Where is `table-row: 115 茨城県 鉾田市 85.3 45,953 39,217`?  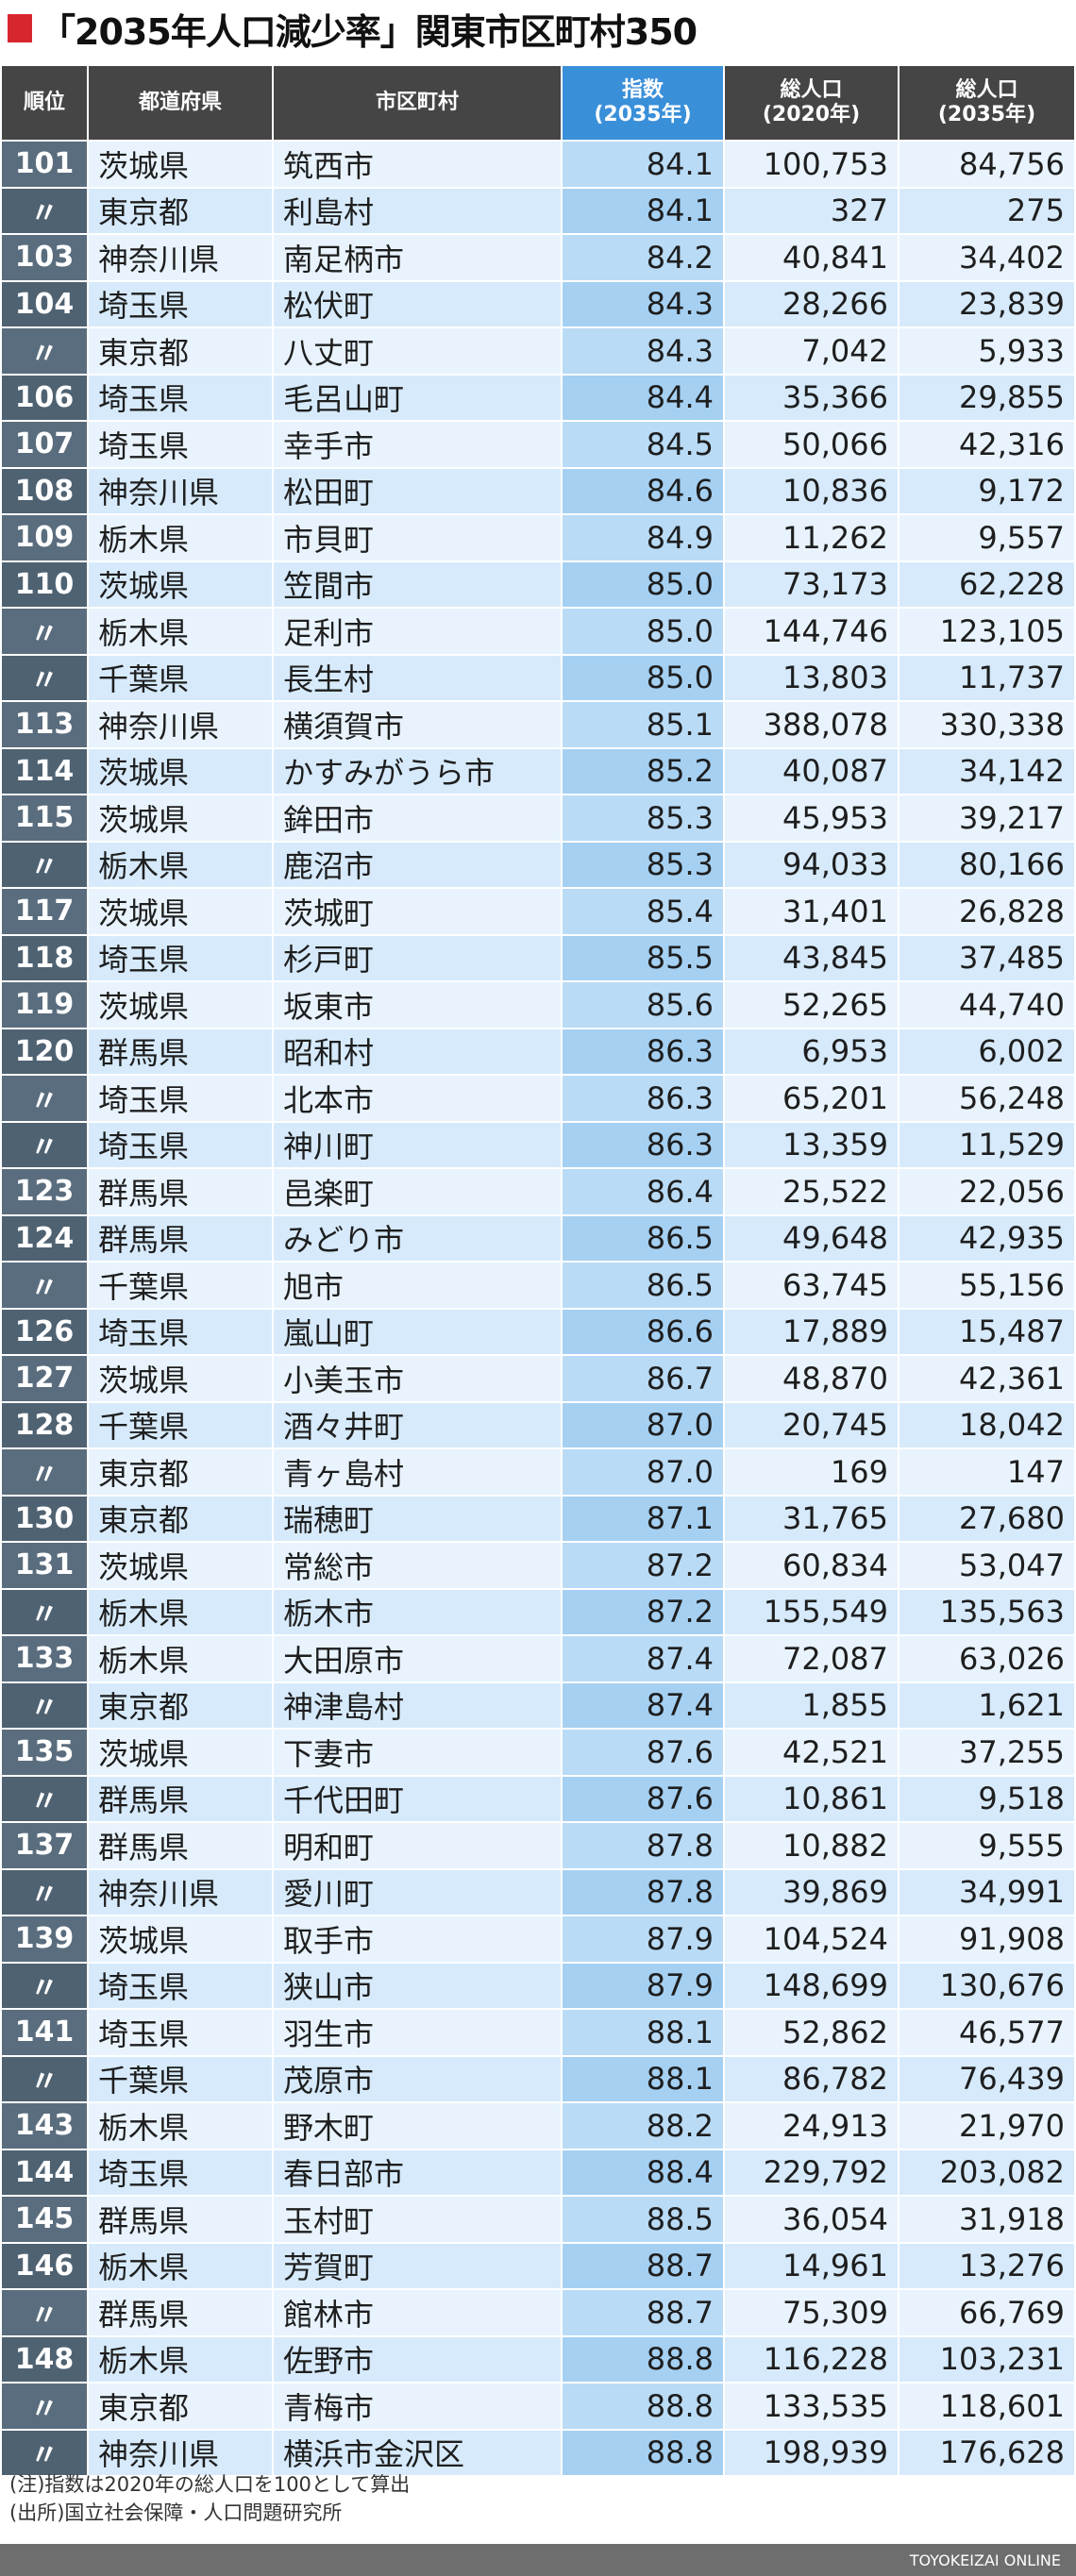 table-row: 115 茨城県 鉾田市 85.3 45,953 39,217 is located at coordinates (538, 819).